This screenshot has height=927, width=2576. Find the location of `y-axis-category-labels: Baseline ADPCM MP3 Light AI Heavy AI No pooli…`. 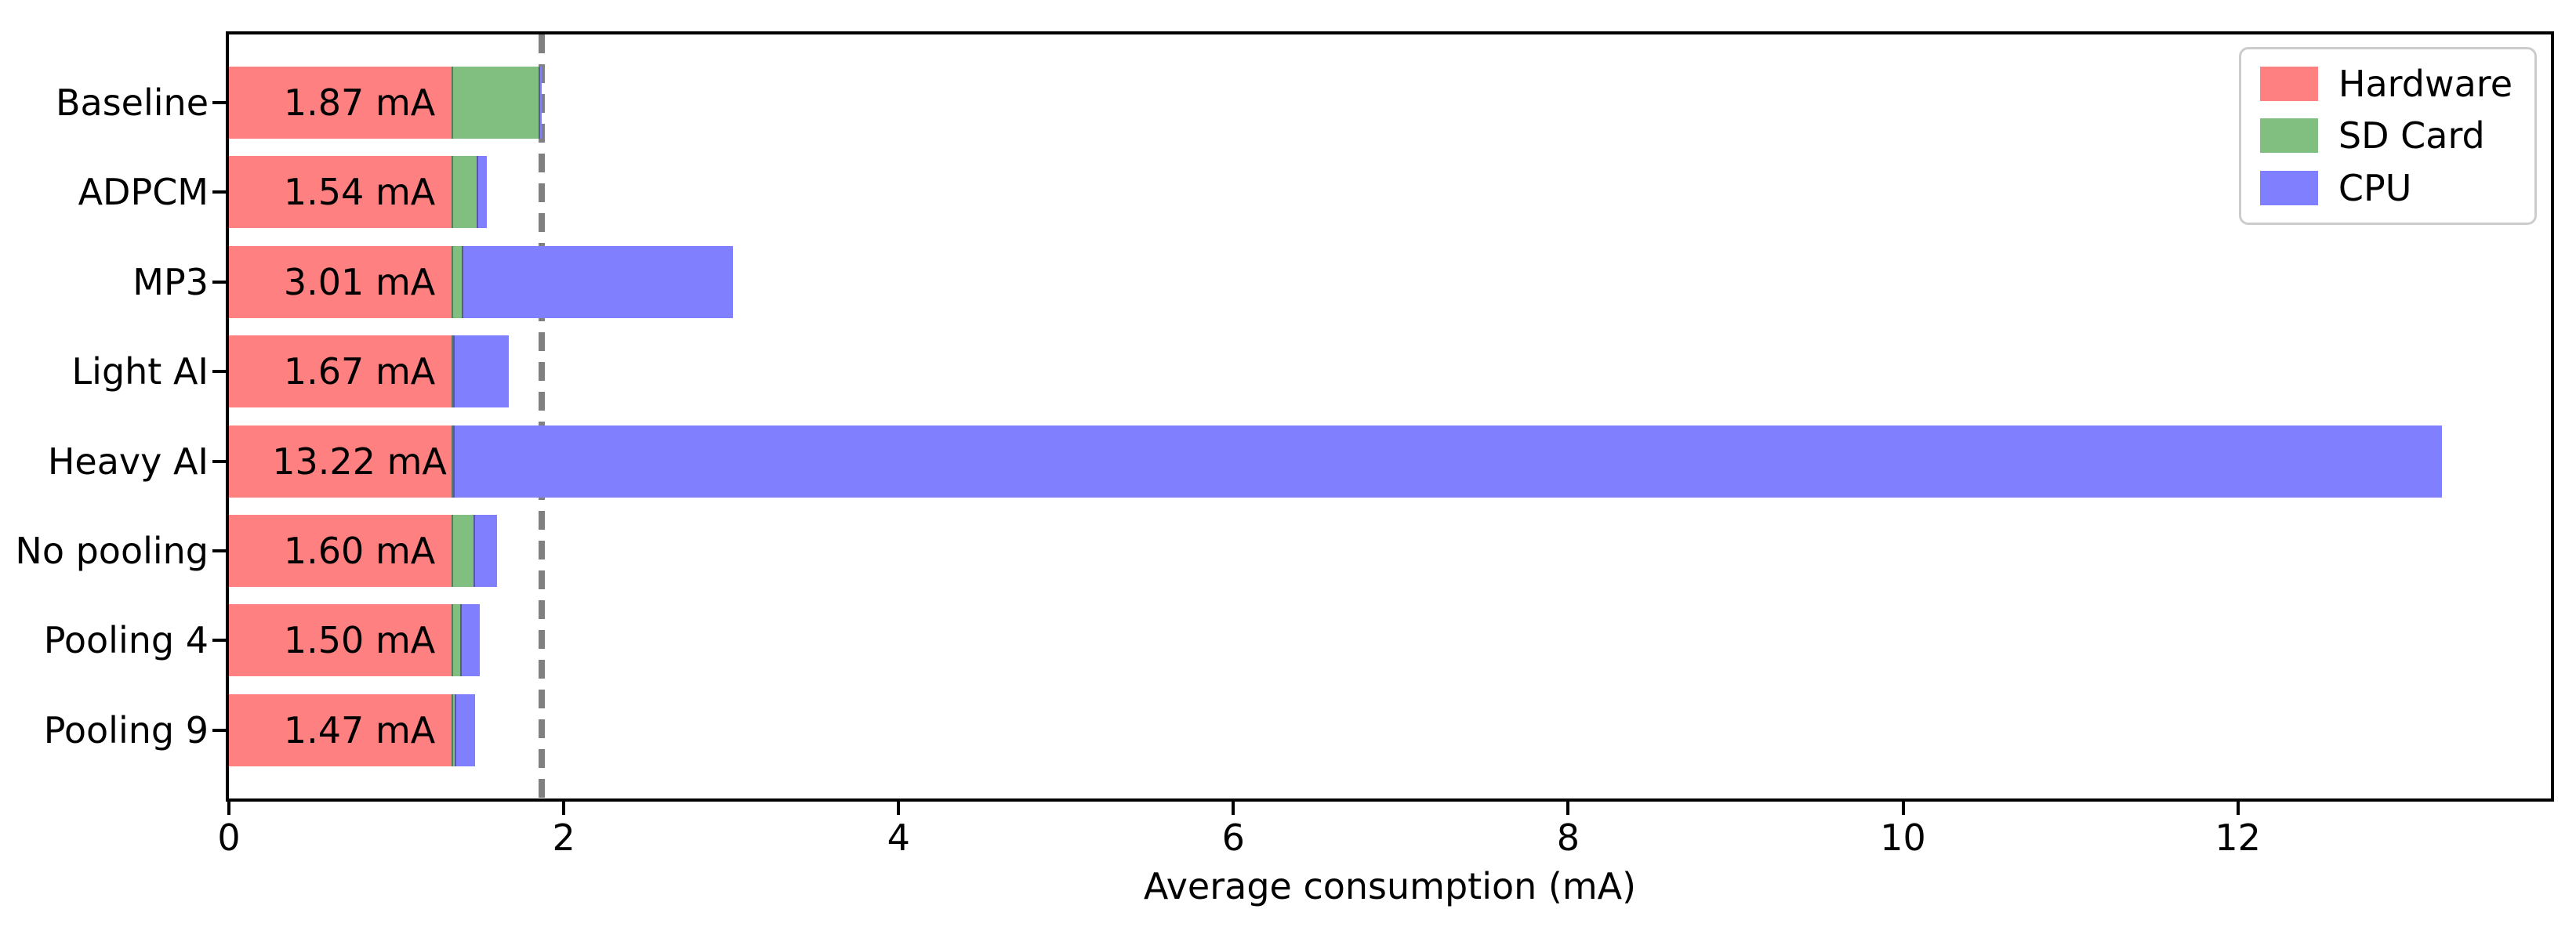

y-axis-category-labels: Baseline ADPCM MP3 Light AI Heavy AI No pooli… is located at coordinates (105, 463).